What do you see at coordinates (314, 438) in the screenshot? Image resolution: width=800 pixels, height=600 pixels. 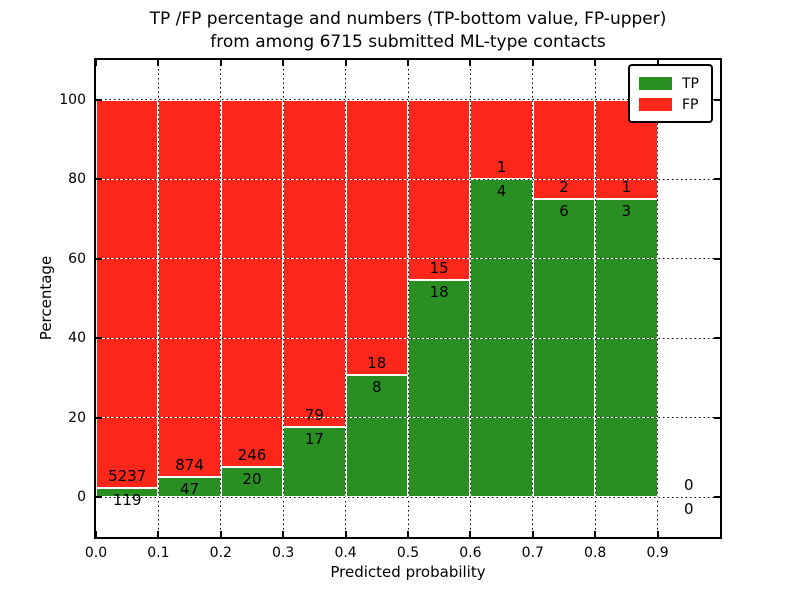 I see `tp-count-label: 17` at bounding box center [314, 438].